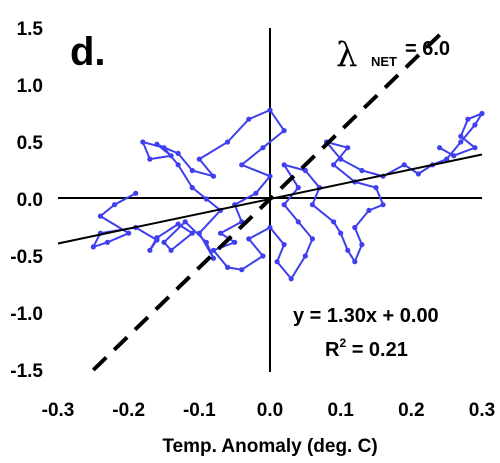  I want to click on x-tick-label: -0.3, so click(58, 410).